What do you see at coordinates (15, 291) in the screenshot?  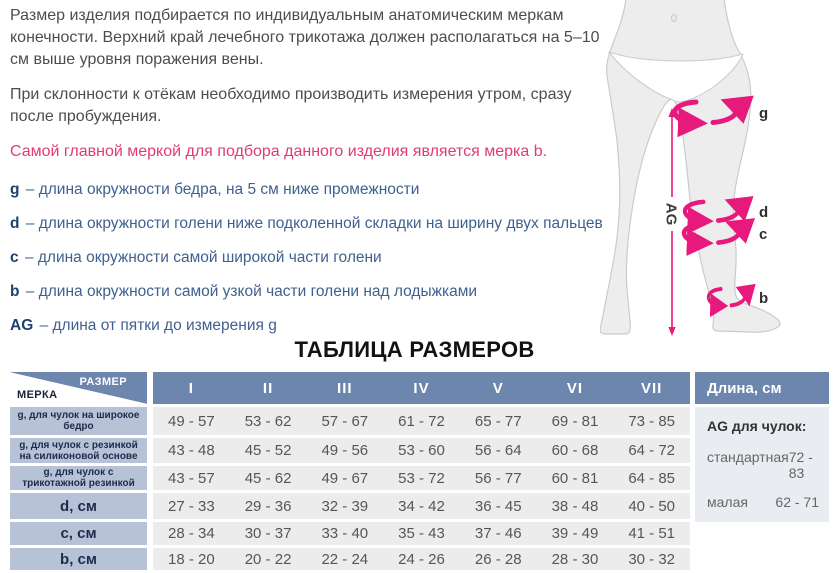 I see `measurement-key: b` at bounding box center [15, 291].